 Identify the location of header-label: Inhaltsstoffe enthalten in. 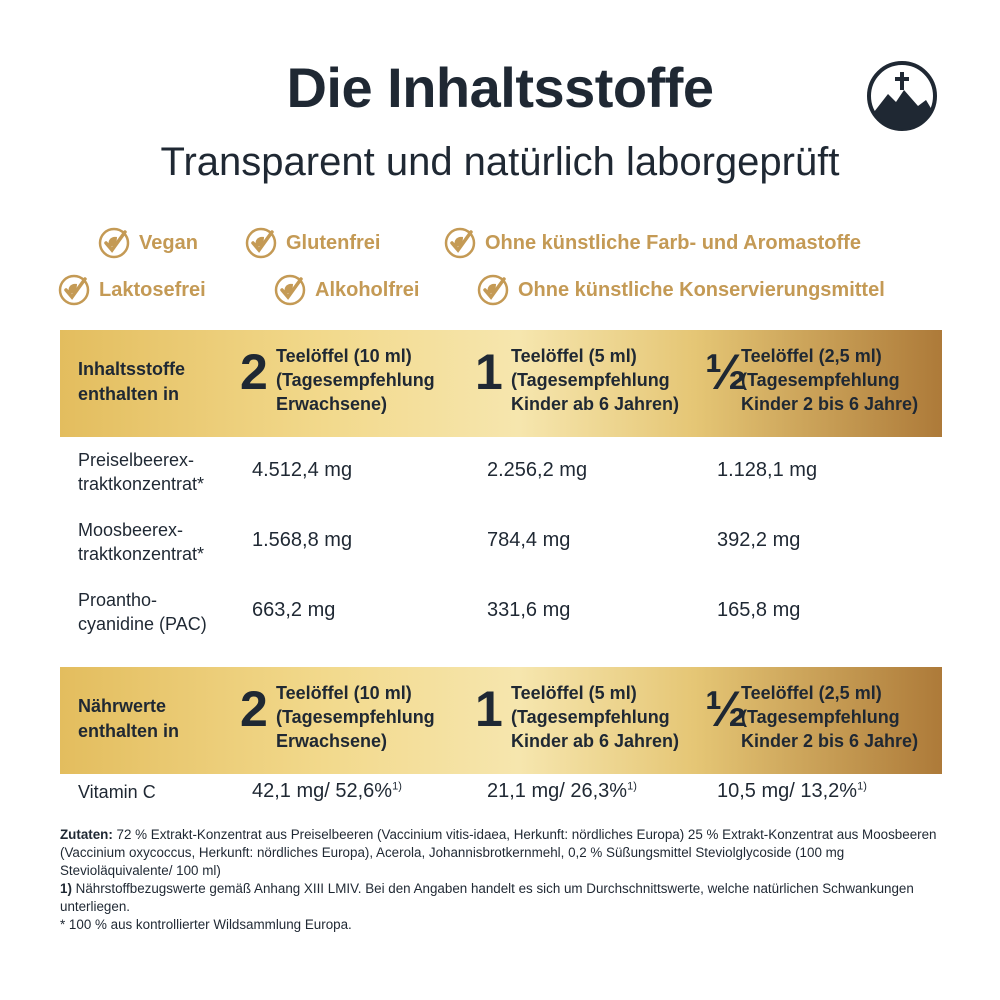
(131, 382).